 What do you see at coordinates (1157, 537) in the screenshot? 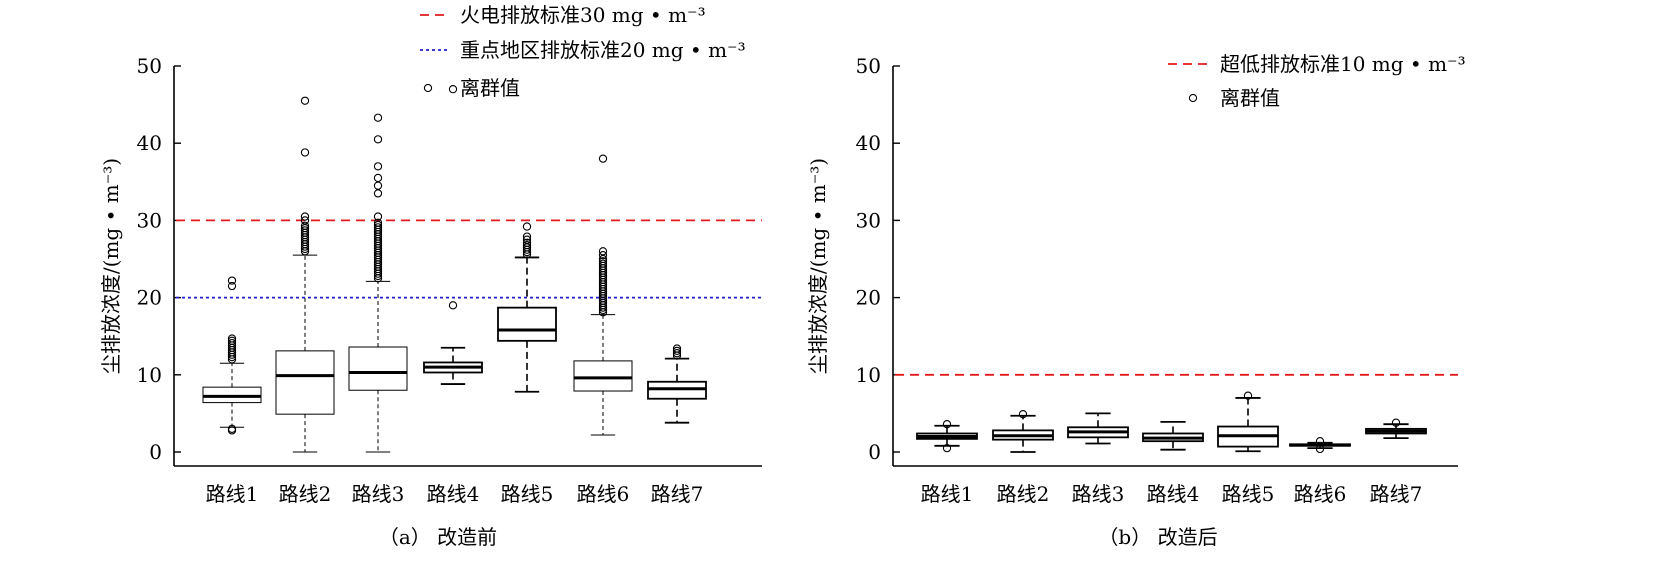
I see `panel-caption: （b） 改造后` at bounding box center [1157, 537].